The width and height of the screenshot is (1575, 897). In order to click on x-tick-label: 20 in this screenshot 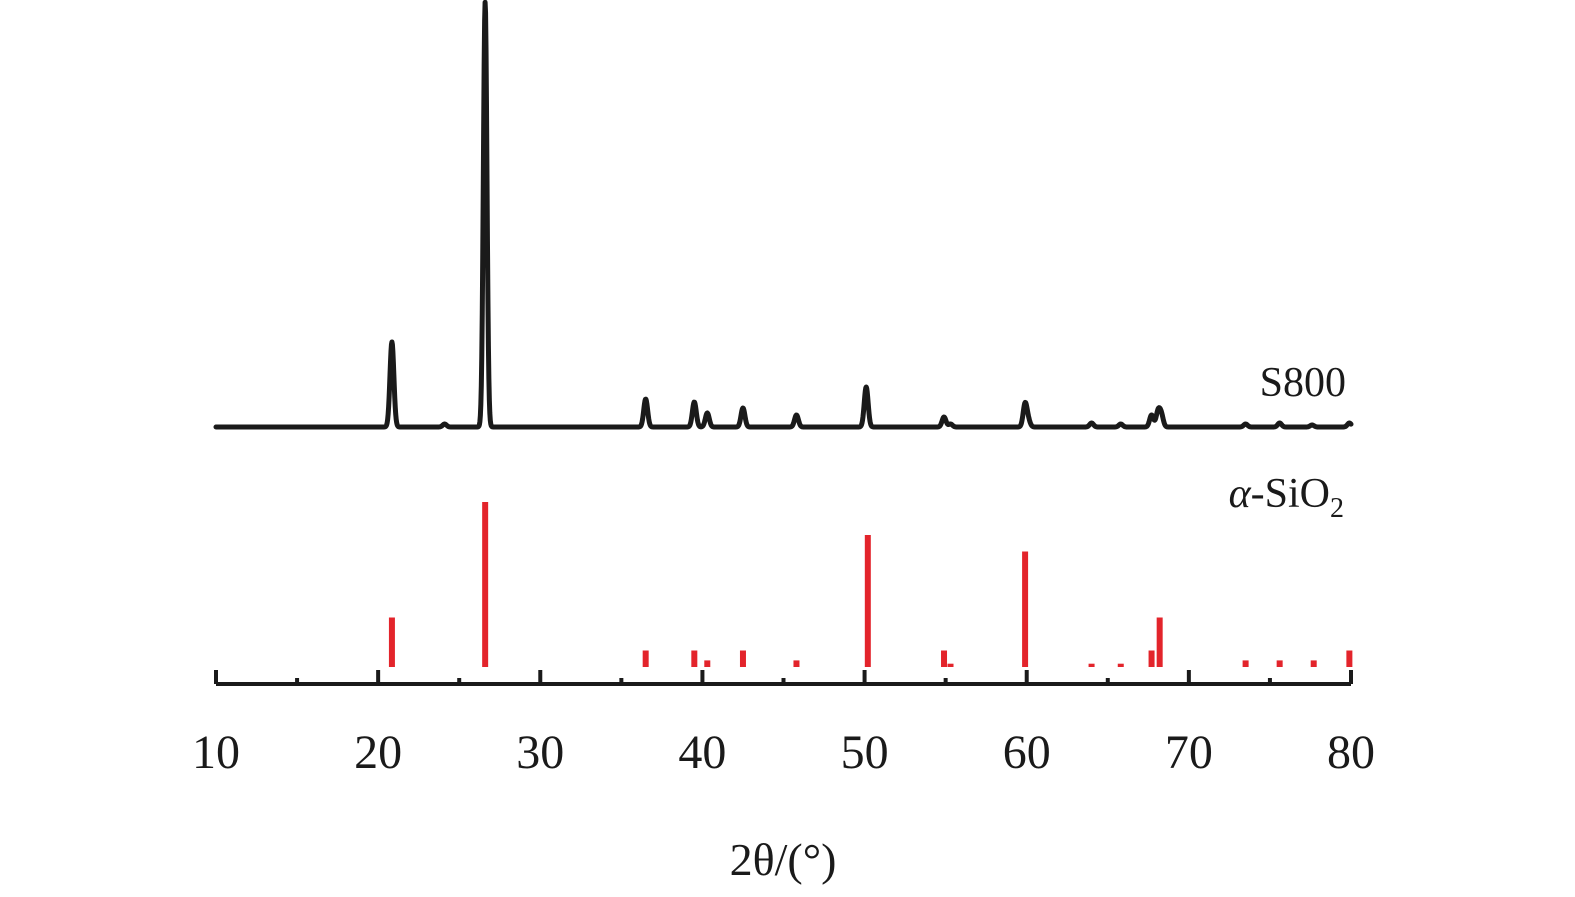, I will do `click(378, 752)`.